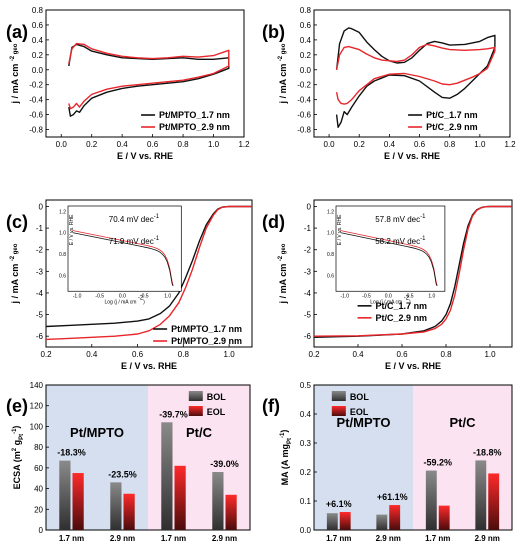 The height and width of the screenshot is (550, 520). Describe the element at coordinates (36, 130) in the screenshot. I see `y-tick-label: -0.8` at that location.